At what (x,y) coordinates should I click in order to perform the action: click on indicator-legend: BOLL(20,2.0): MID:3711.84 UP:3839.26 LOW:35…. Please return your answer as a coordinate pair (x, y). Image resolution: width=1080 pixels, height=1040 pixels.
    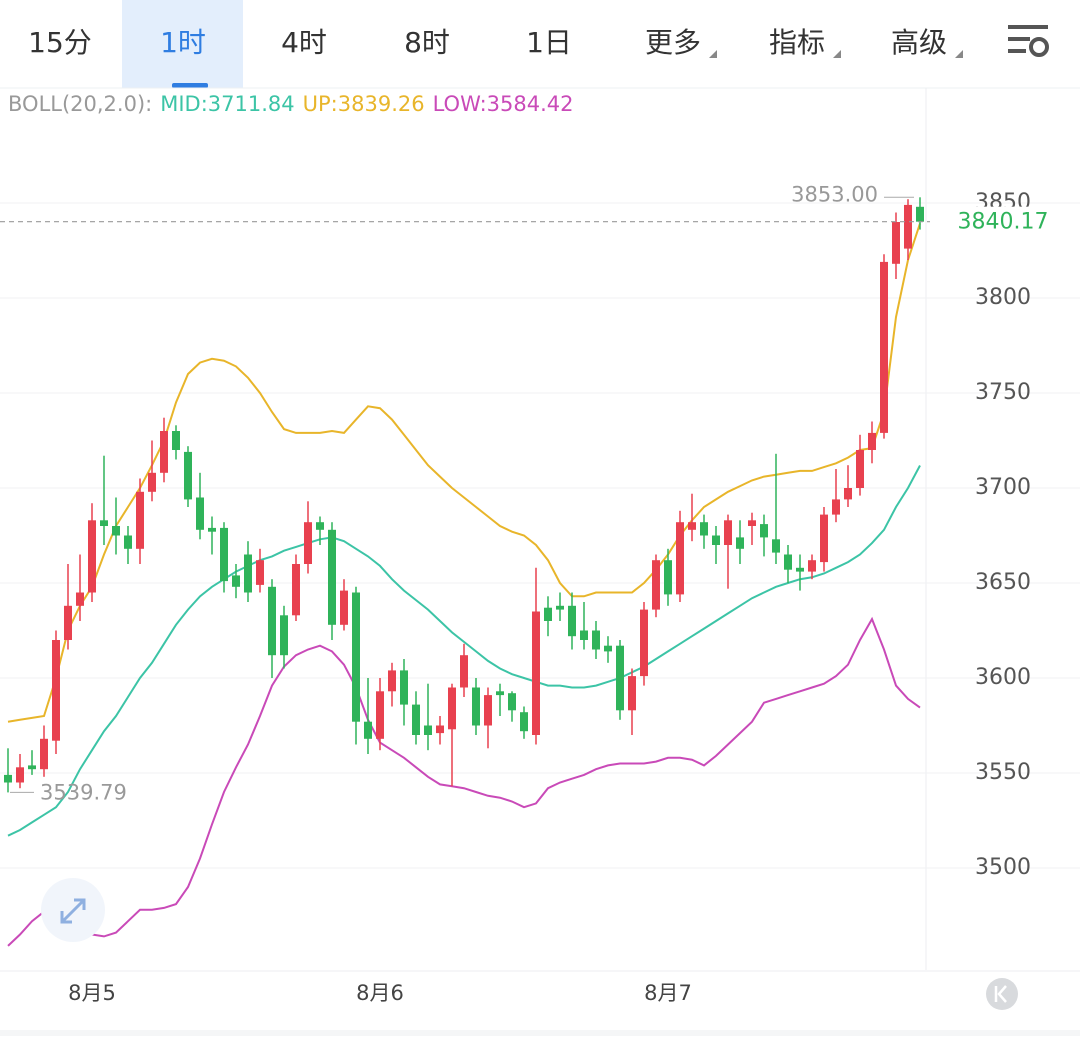
    Looking at the image, I should click on (291, 104).